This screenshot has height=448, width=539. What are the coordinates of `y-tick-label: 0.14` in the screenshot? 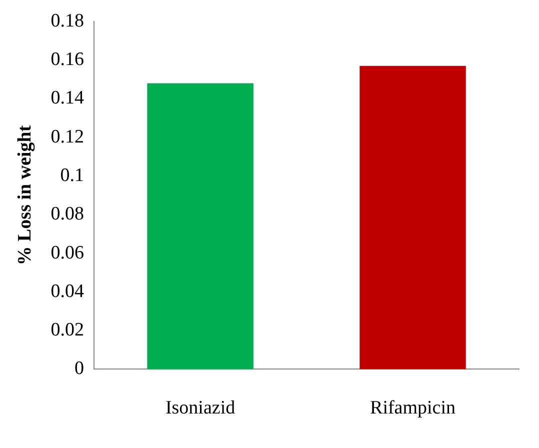 It's located at (67, 98).